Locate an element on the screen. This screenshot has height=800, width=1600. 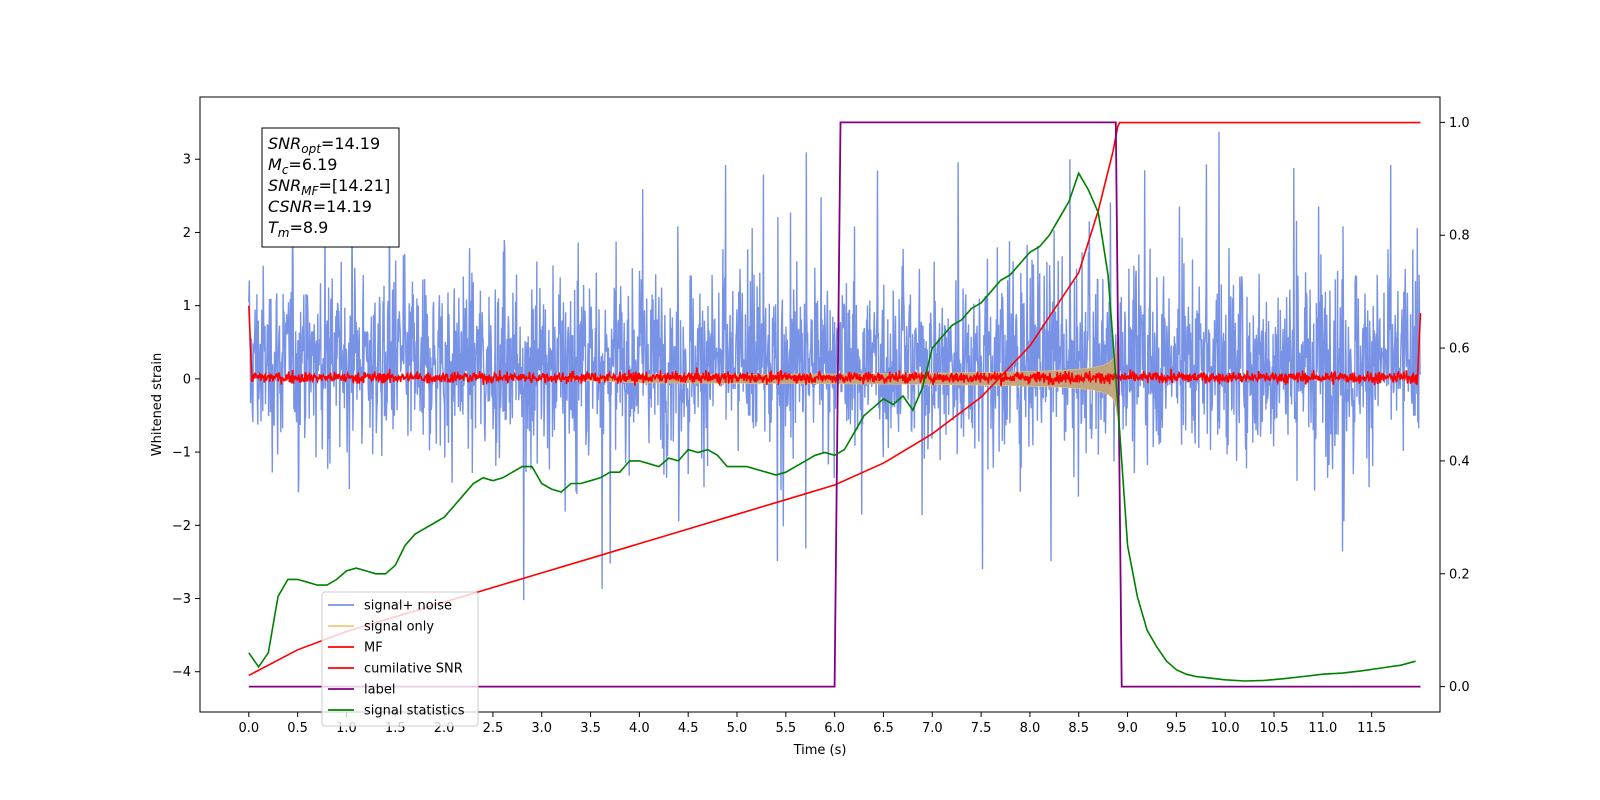
annotation-subscript: MF is located at coordinates (310, 191).